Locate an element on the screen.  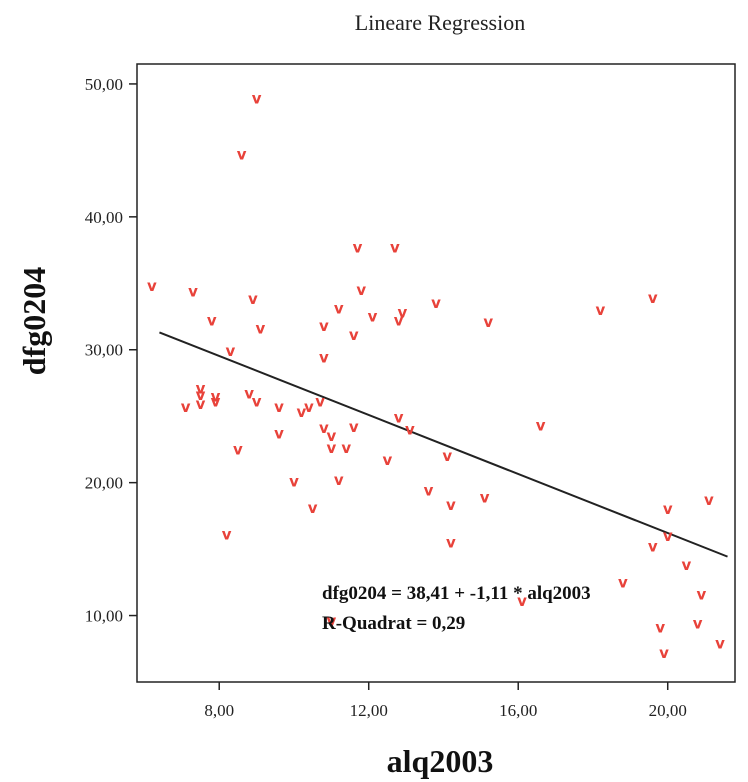
y-tick-label: 30,00 is located at coordinates (104, 350).